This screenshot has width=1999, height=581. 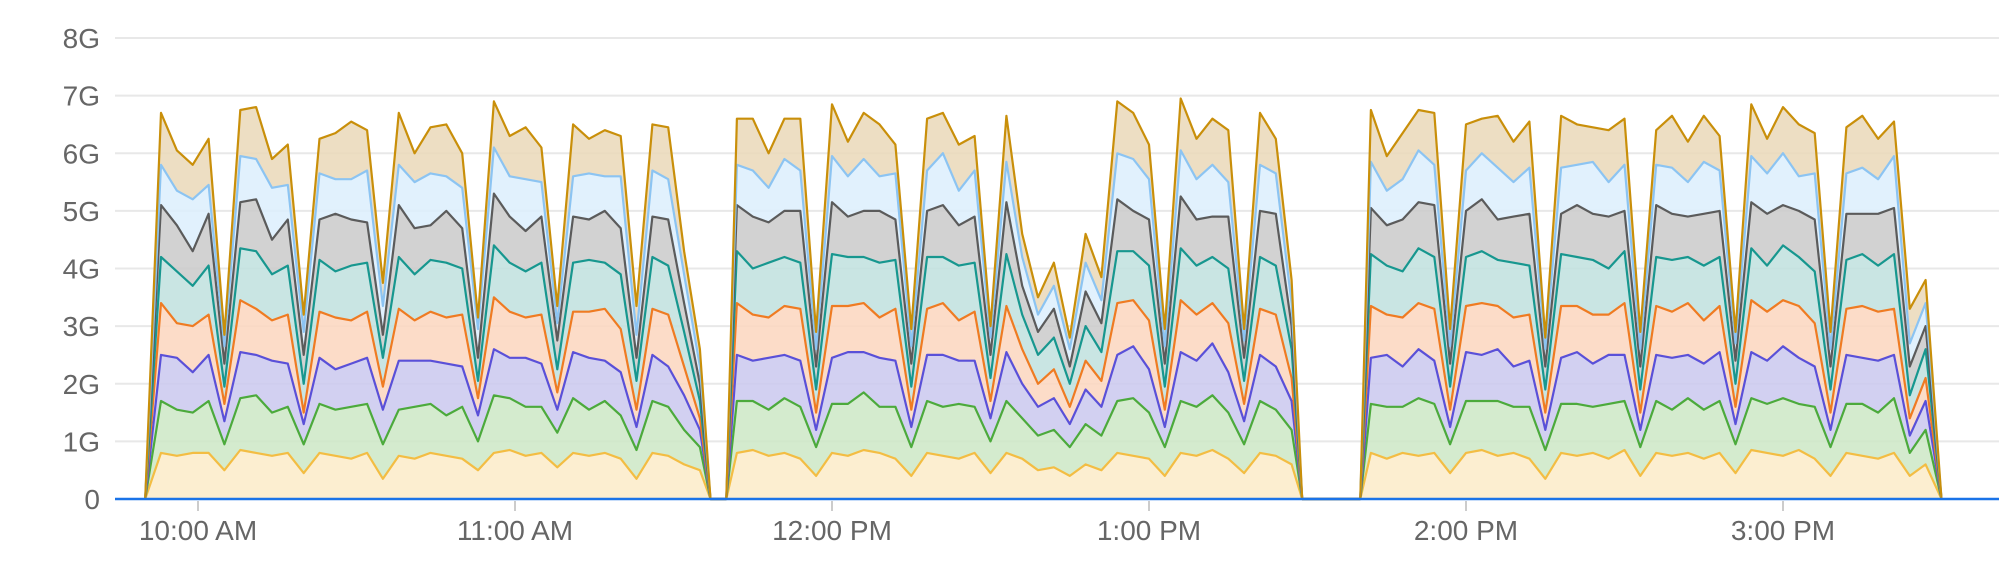 I want to click on x-tick-label: 11:00 AM, so click(x=515, y=530).